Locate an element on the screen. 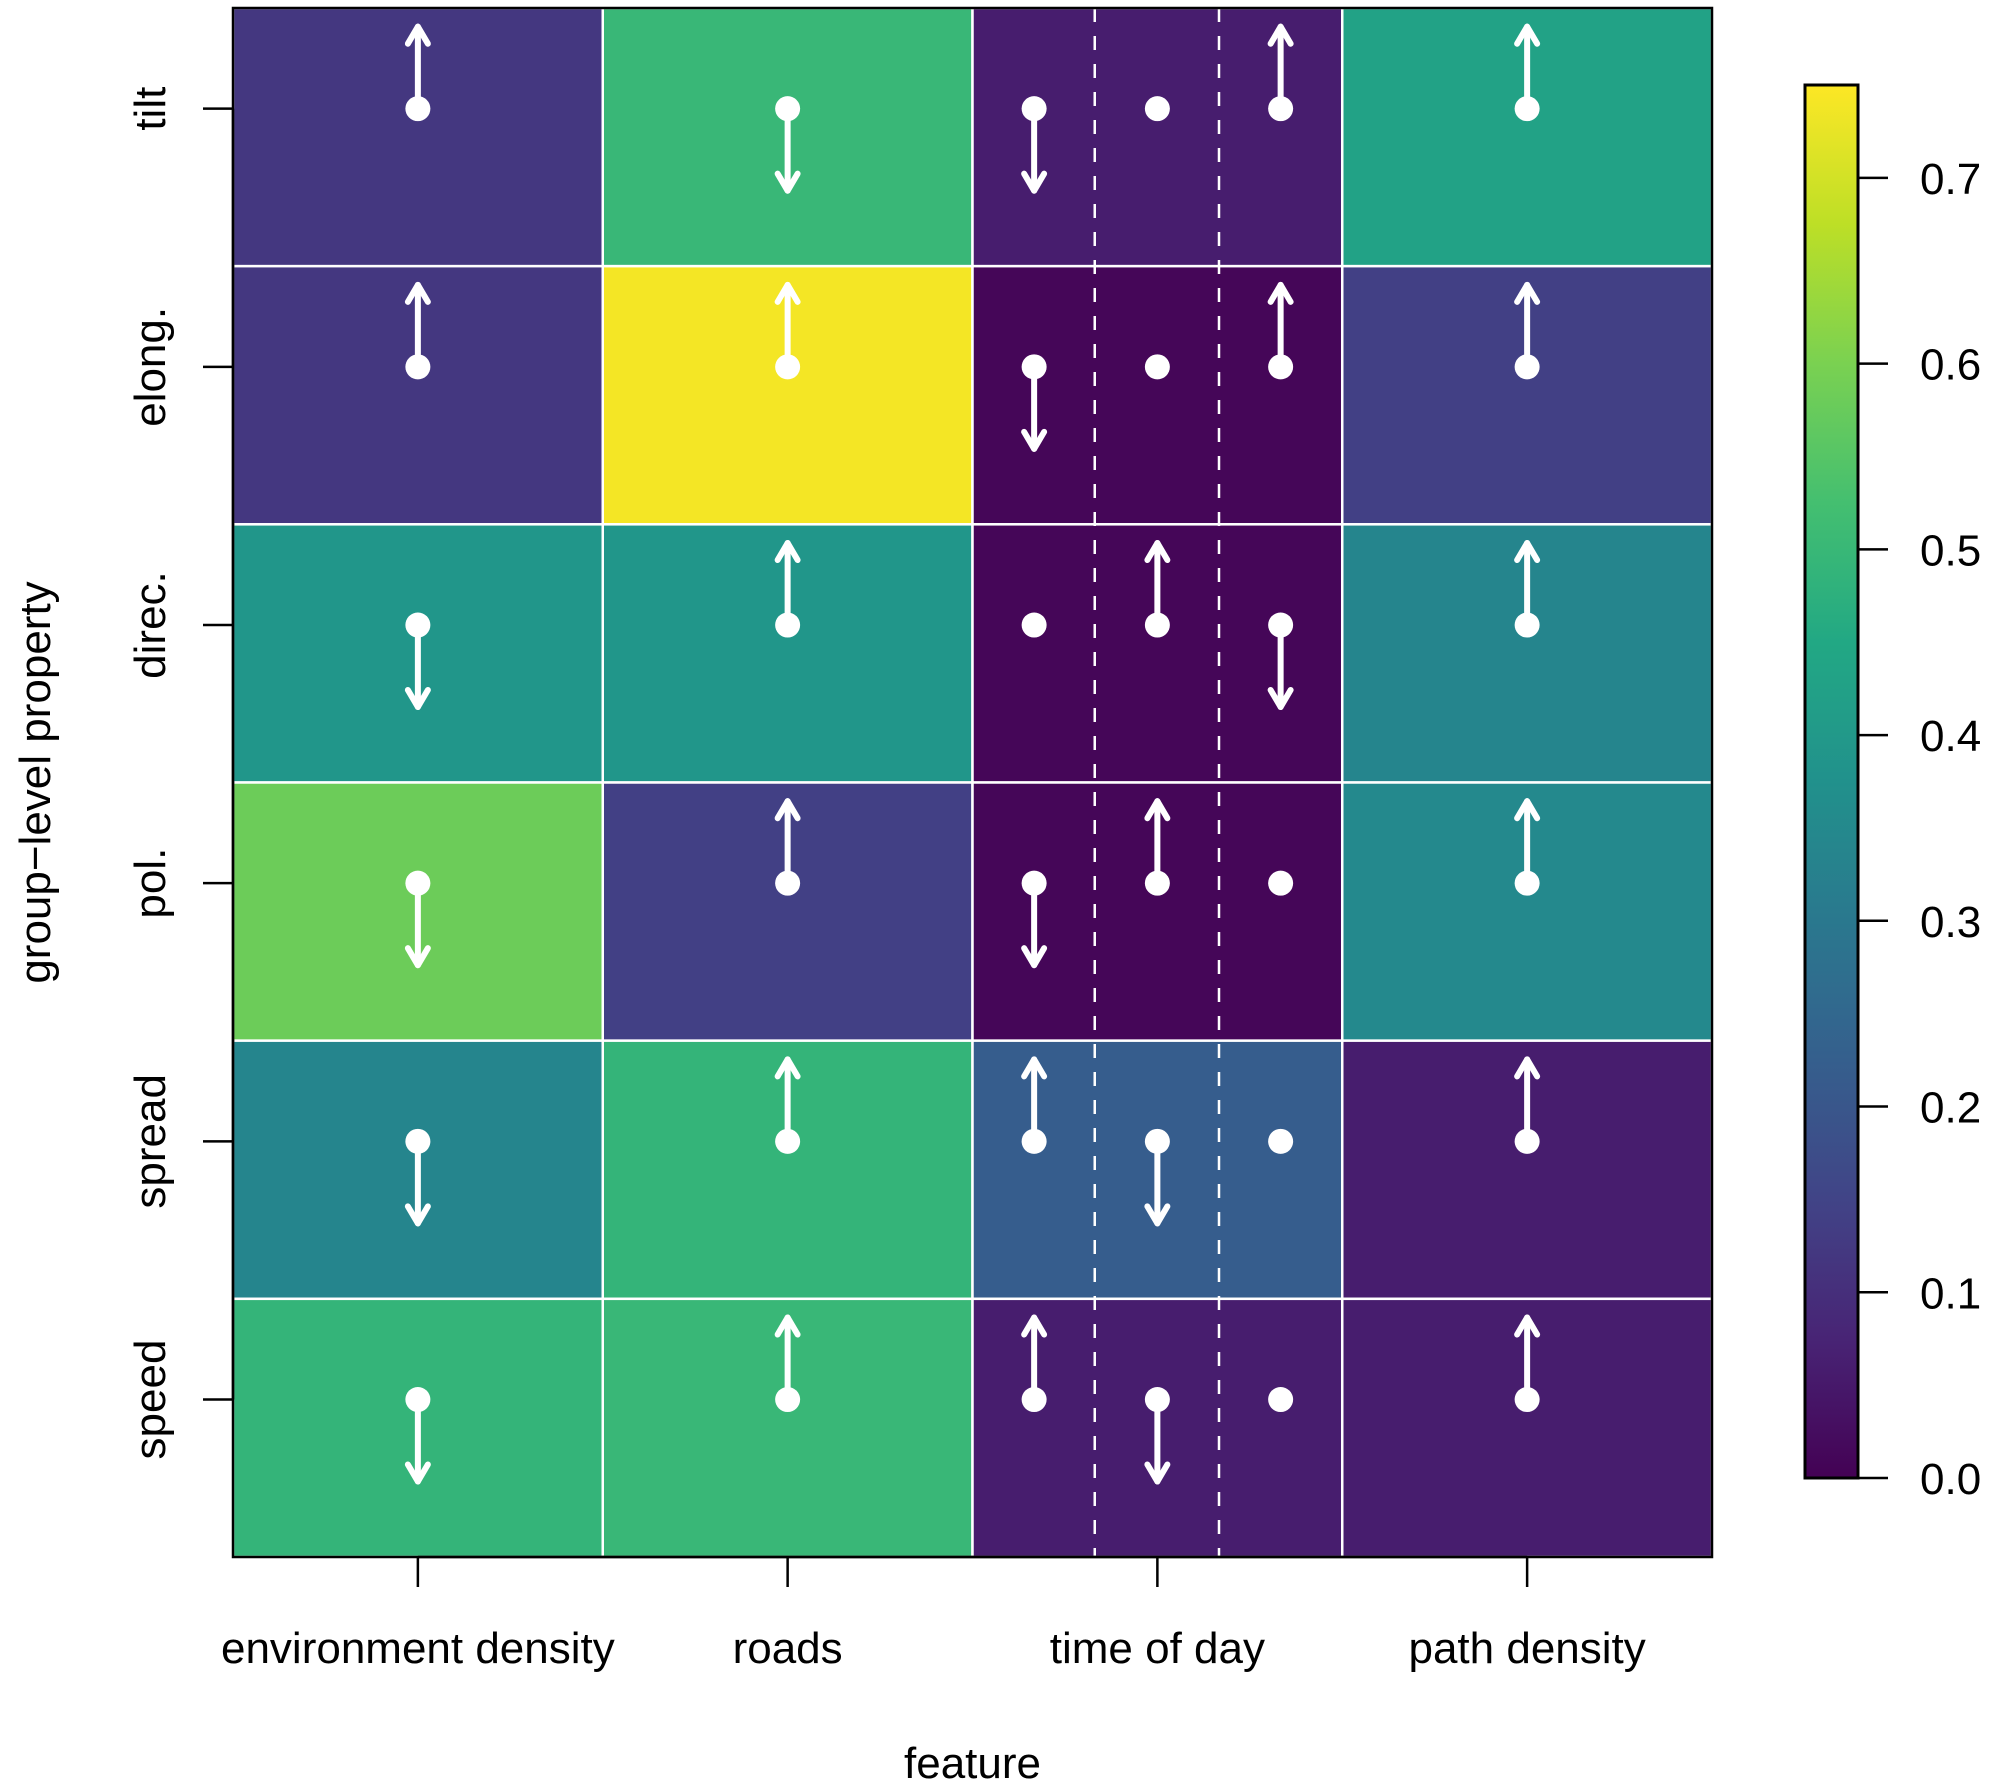 The width and height of the screenshot is (1993, 1790). x-axis-title: feature is located at coordinates (972, 1763).